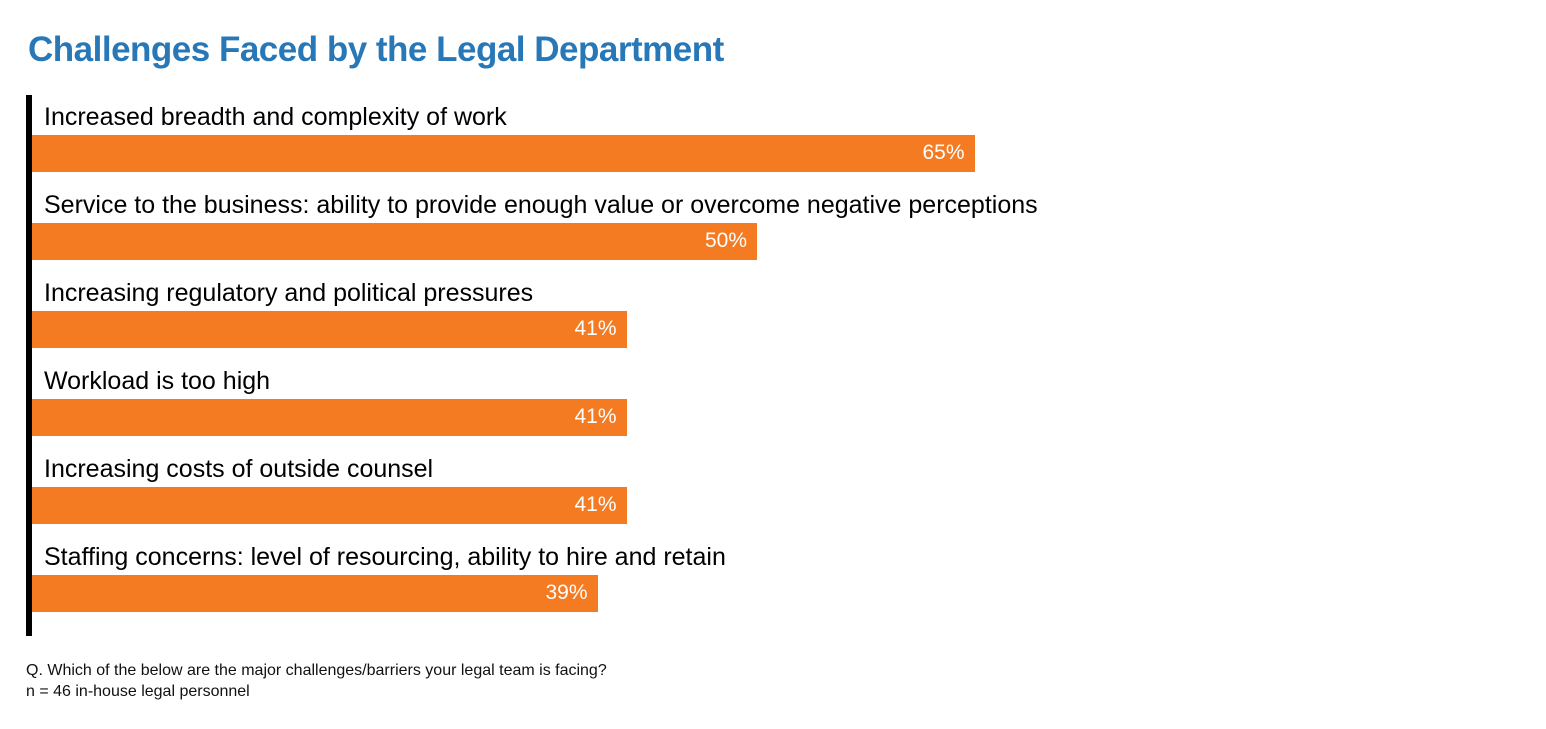  Describe the element at coordinates (157, 381) in the screenshot. I see `bar-category-label: Workload is too high` at that location.